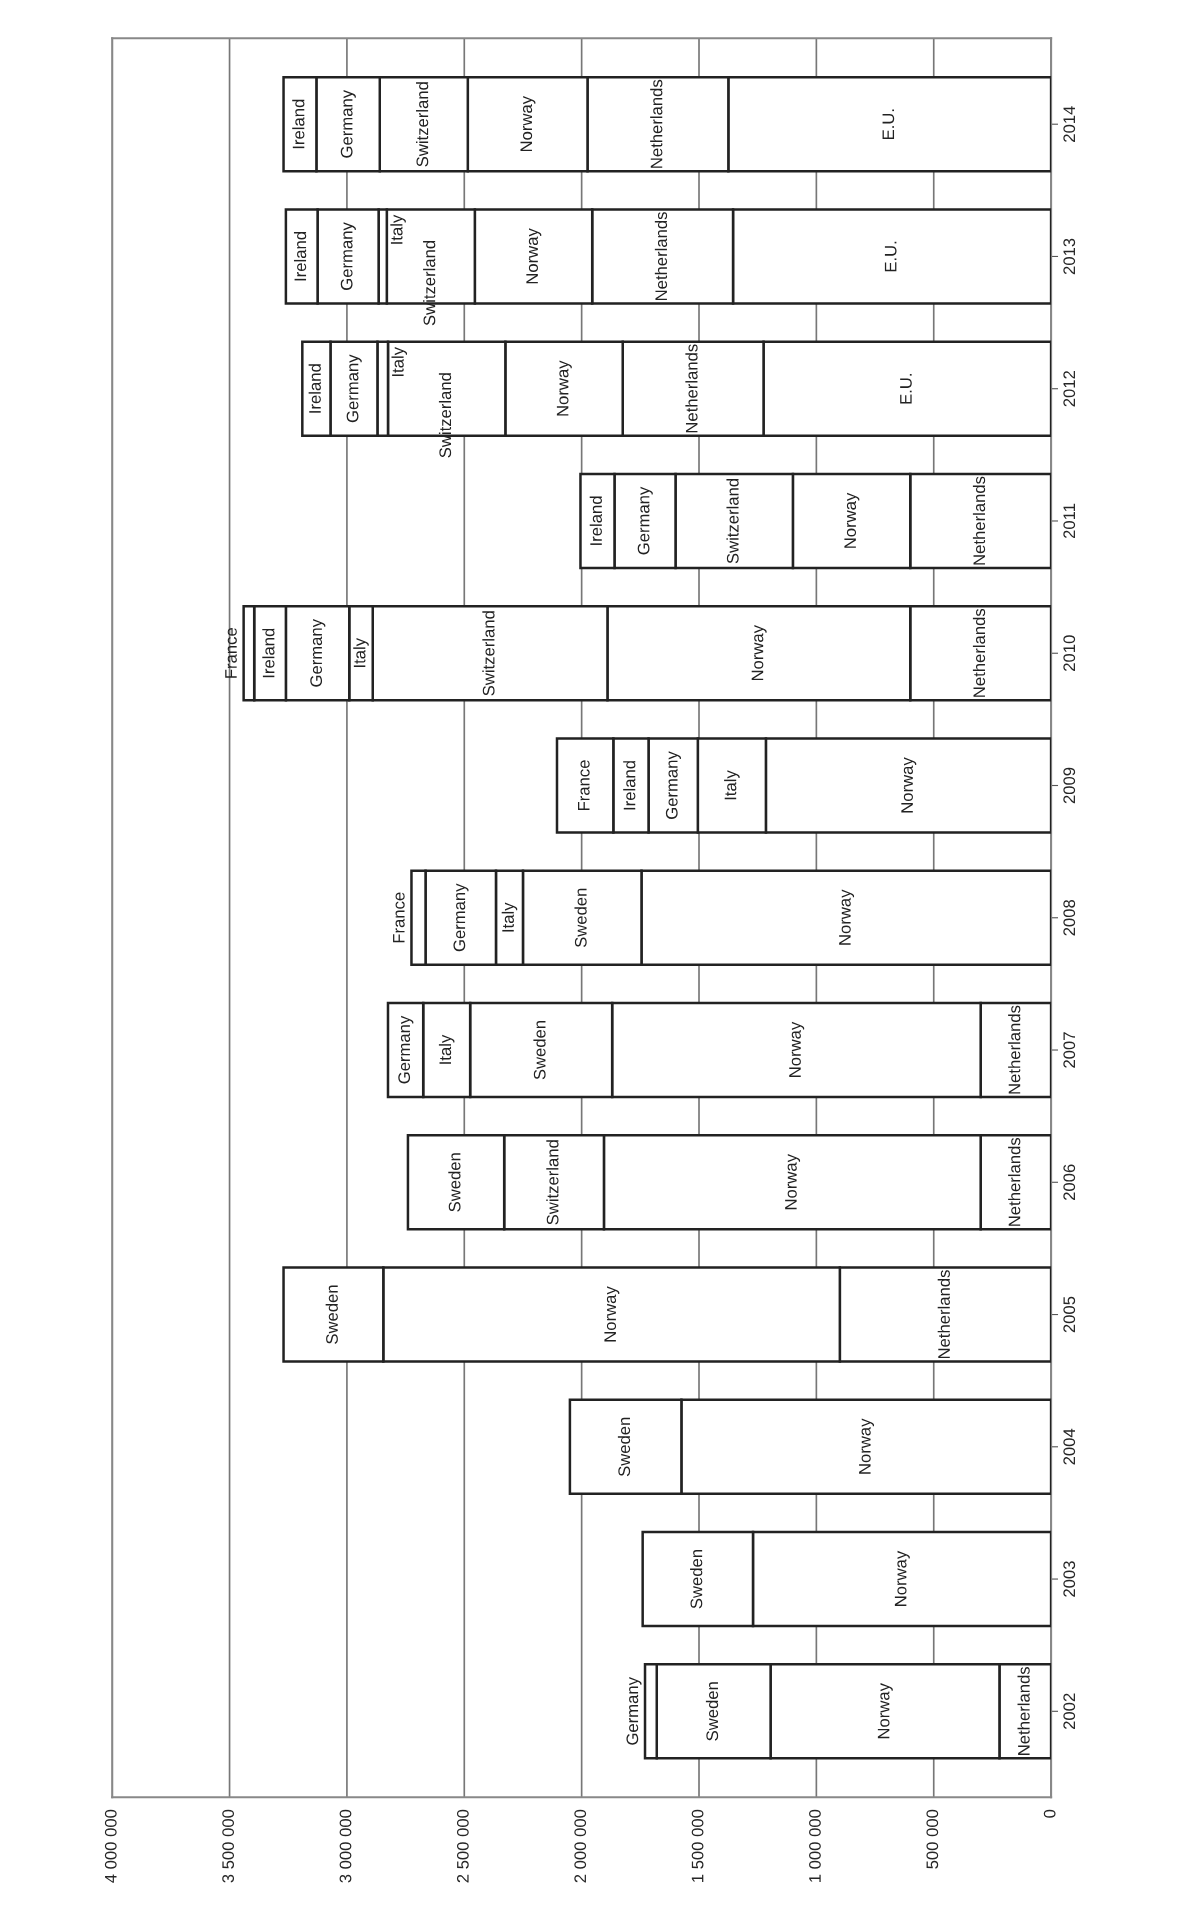 The height and width of the screenshot is (1912, 1181). Describe the element at coordinates (1069, 1446) in the screenshot. I see `y-tick-label: 2004` at that location.